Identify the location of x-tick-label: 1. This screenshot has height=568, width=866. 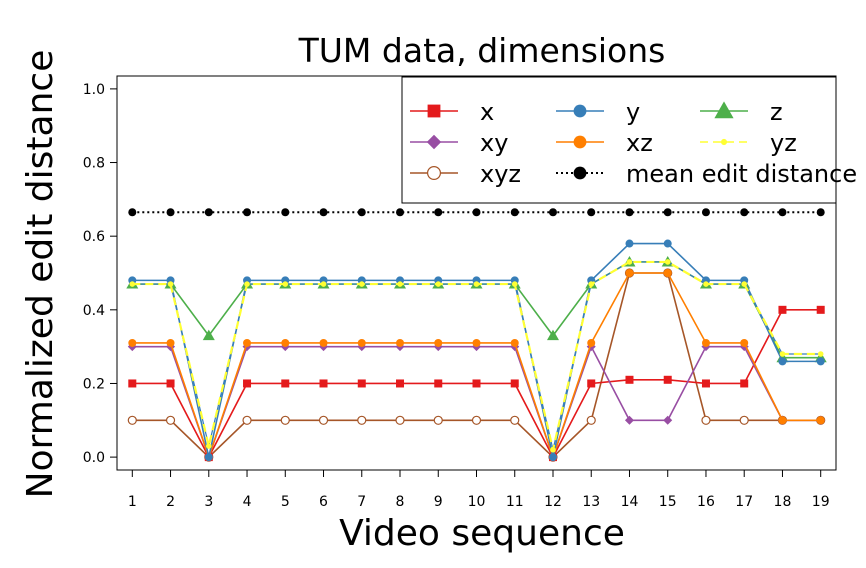
(132, 502).